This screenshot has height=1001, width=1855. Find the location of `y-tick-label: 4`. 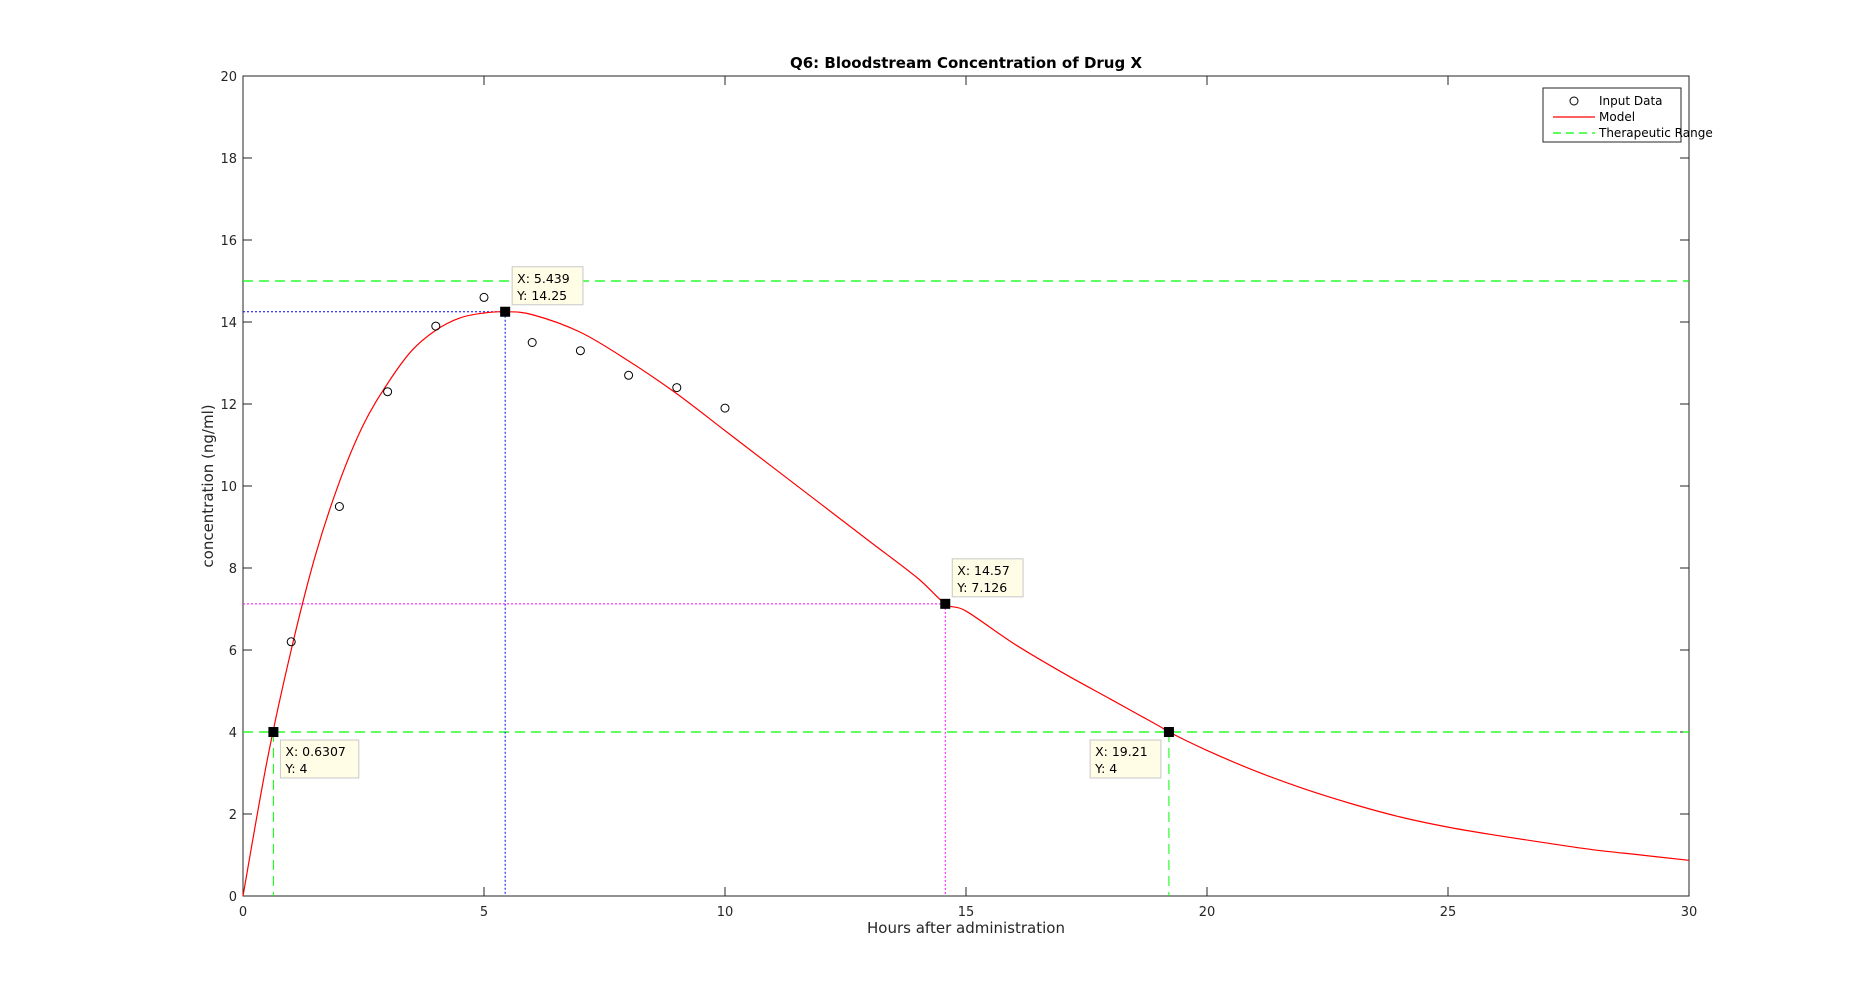

y-tick-label: 4 is located at coordinates (233, 733).